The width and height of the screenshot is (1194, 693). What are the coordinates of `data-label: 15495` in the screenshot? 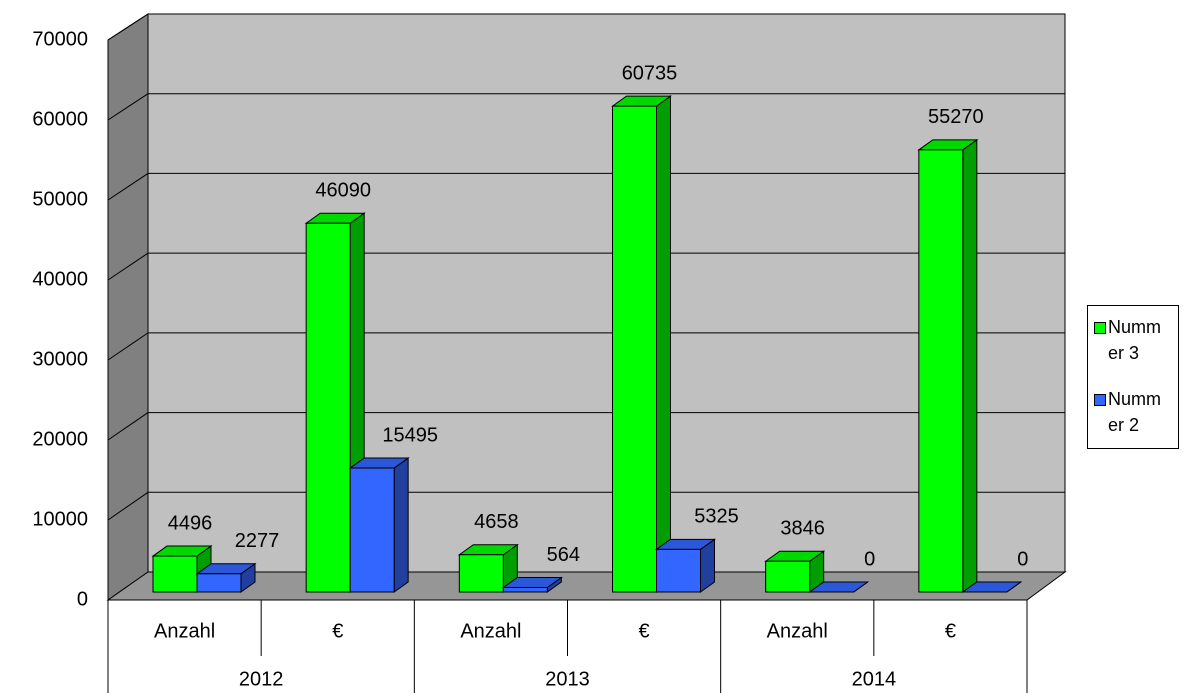 It's located at (410, 435).